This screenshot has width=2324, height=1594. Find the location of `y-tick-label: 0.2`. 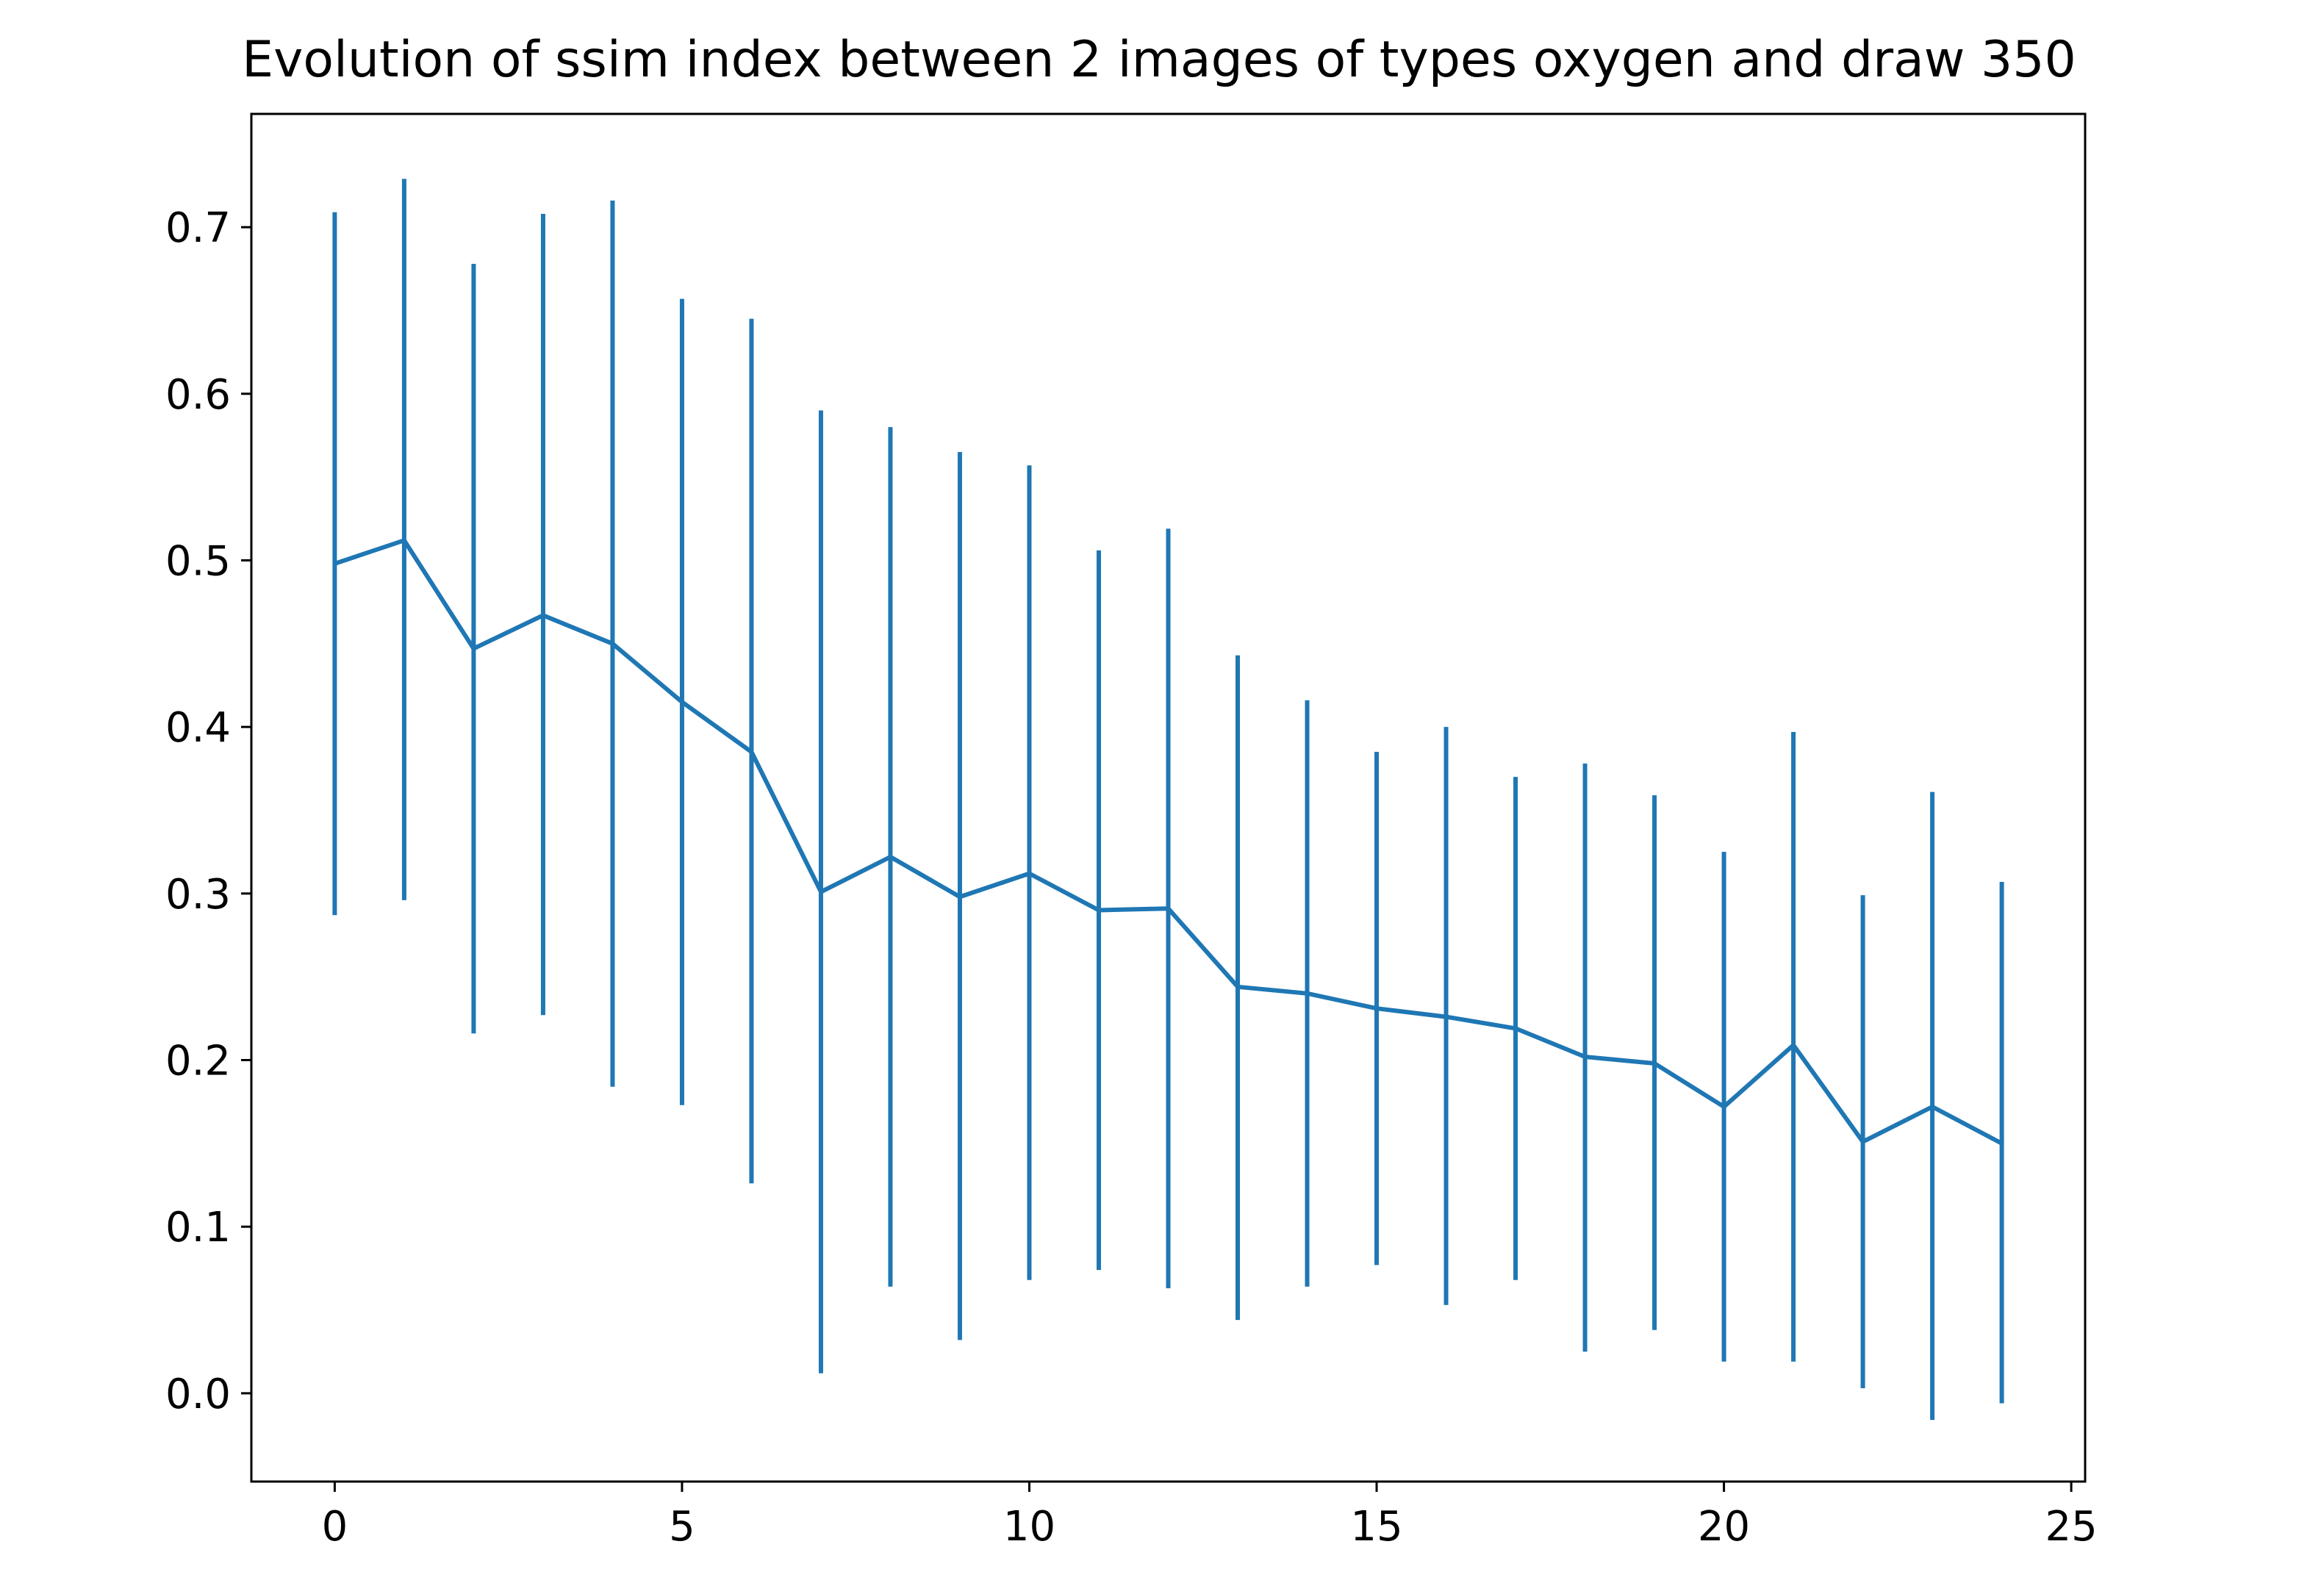

y-tick-label: 0.2 is located at coordinates (198, 1061).